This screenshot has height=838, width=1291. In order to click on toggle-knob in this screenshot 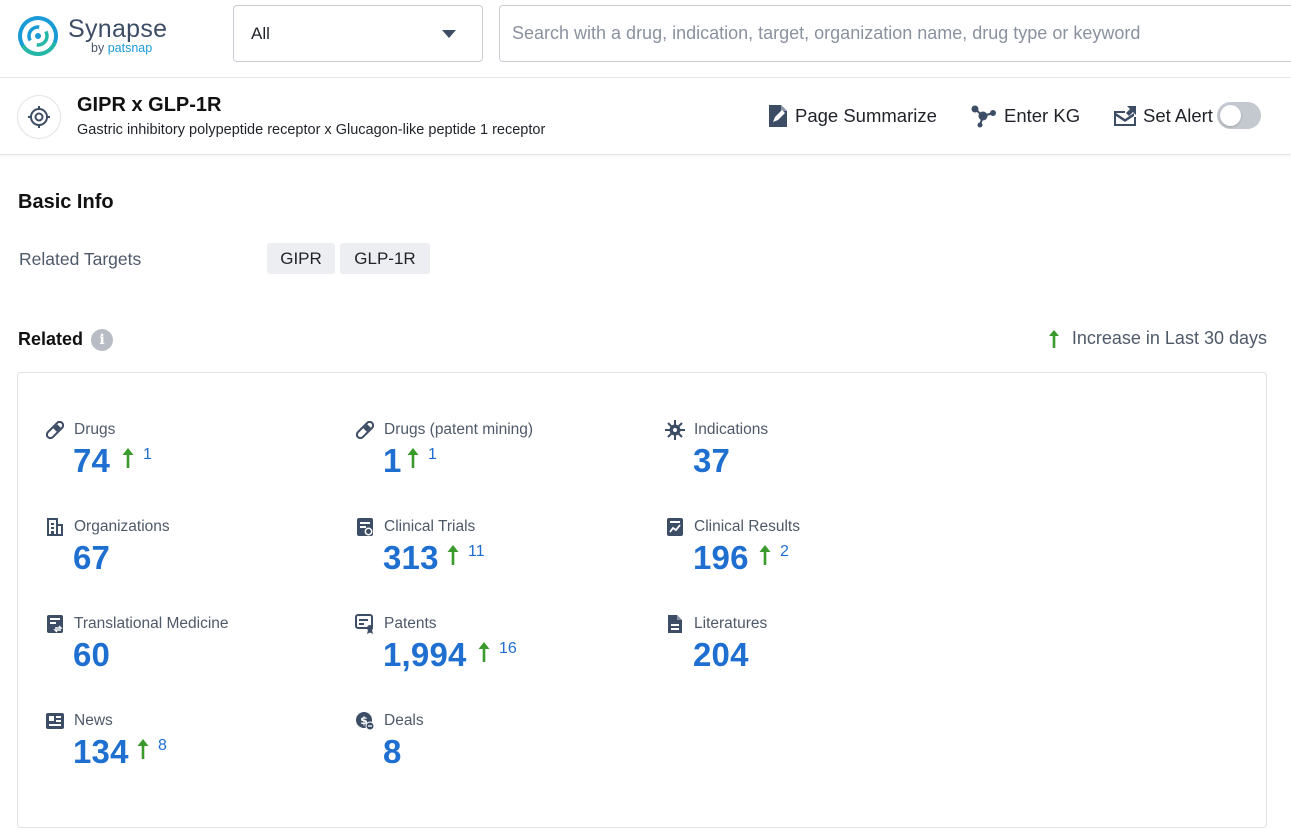, I will do `click(1230, 115)`.